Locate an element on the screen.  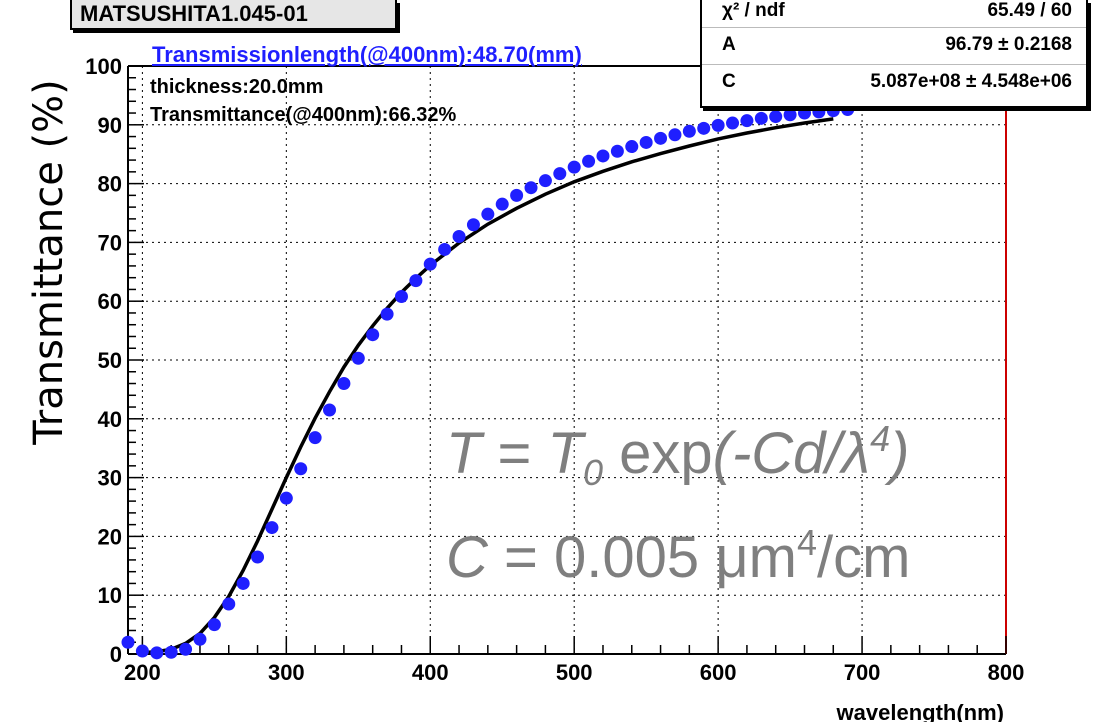
formula-transmittance: T = T0 exp(-Cd/λ4) is located at coordinates (677, 456).